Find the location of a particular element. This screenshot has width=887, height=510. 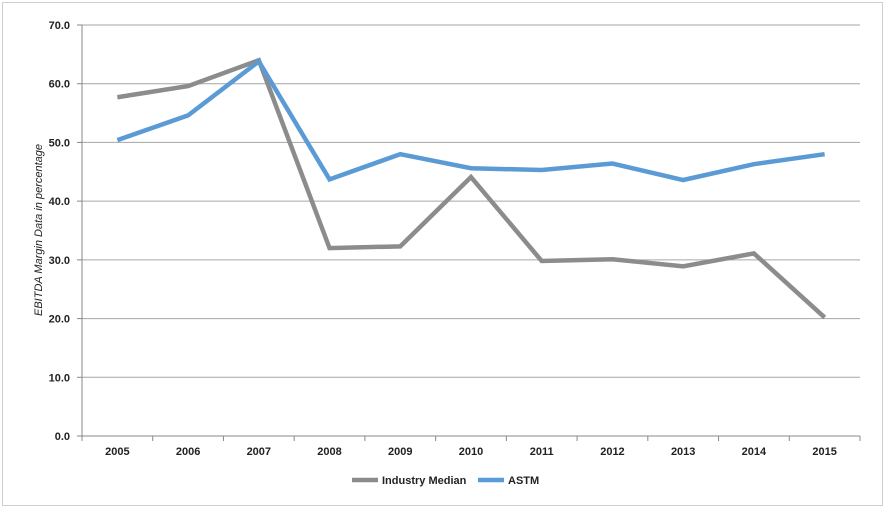

x-tick-label: 2014 is located at coordinates (754, 452).